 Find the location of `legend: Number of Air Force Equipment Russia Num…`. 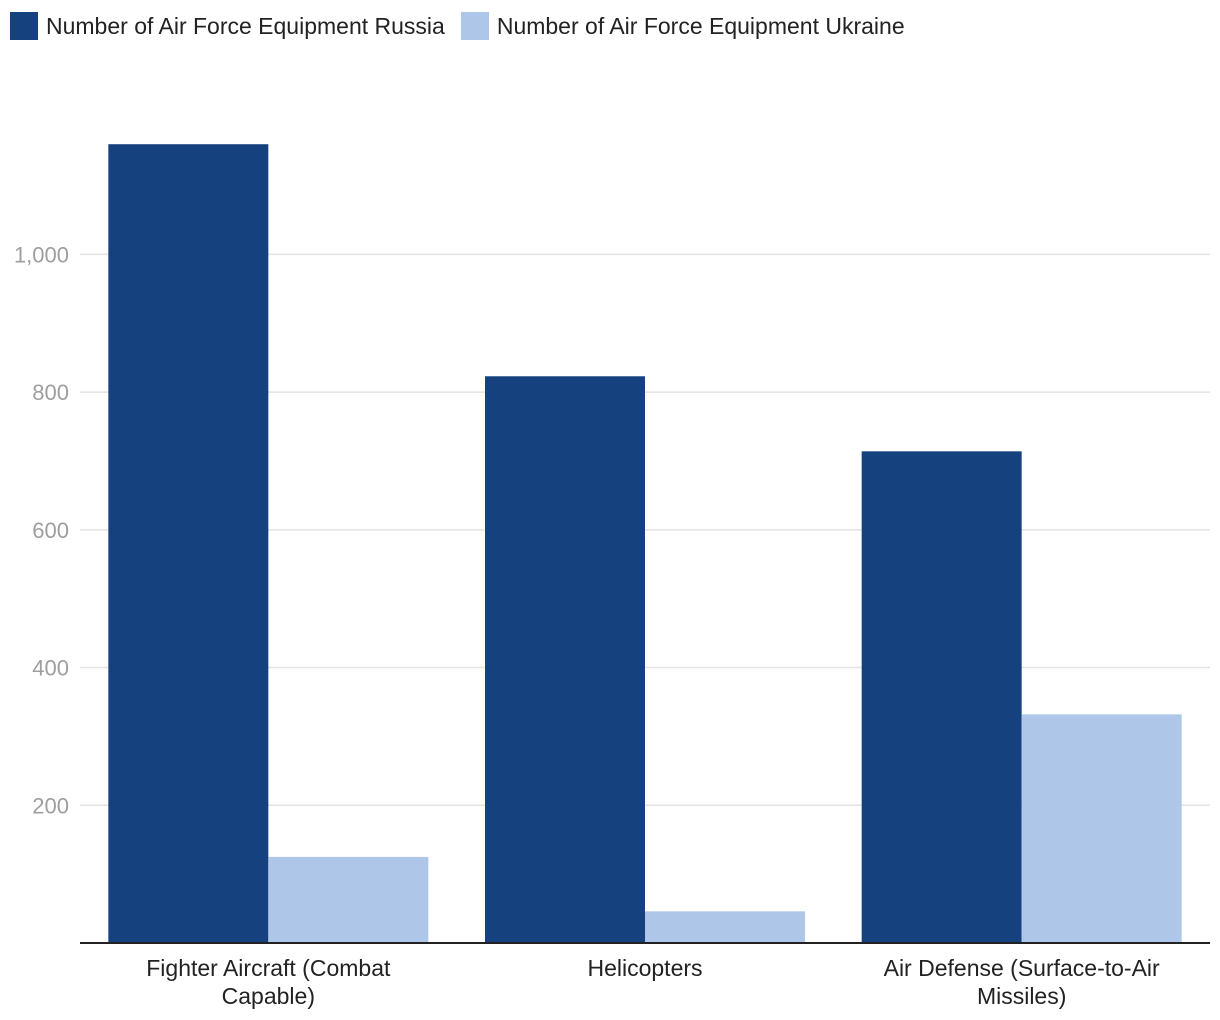

legend: Number of Air Force Equipment Russia Num… is located at coordinates (465, 26).